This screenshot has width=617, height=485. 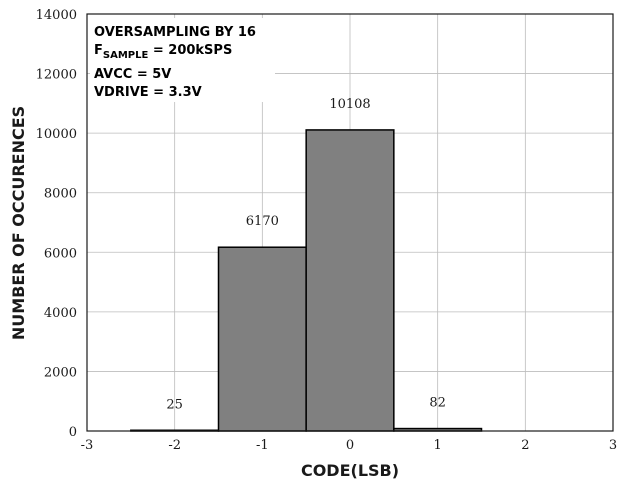 What do you see at coordinates (56, 15) in the screenshot?
I see `y-tick-label: 14000` at bounding box center [56, 15].